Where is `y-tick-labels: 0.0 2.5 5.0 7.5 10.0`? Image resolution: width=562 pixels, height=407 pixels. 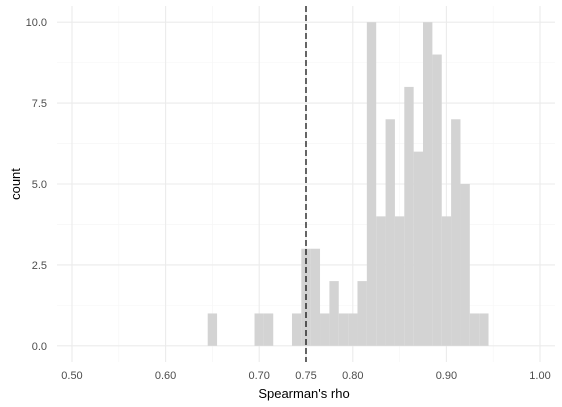 y-tick-labels: 0.0 2.5 5.0 7.5 10.0 is located at coordinates (36, 185).